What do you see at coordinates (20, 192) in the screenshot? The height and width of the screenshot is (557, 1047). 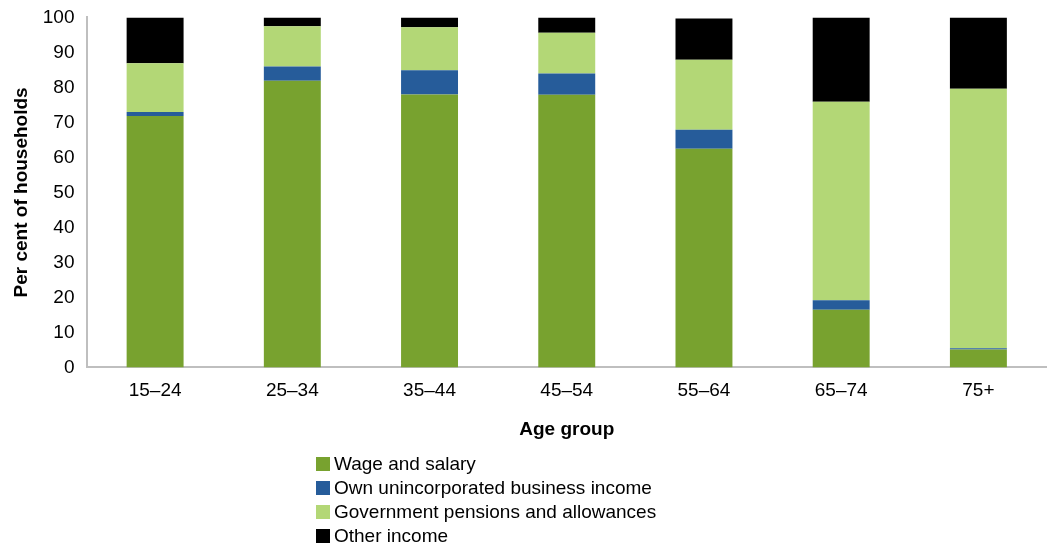 I see `y-axis-title: Per cent of households` at bounding box center [20, 192].